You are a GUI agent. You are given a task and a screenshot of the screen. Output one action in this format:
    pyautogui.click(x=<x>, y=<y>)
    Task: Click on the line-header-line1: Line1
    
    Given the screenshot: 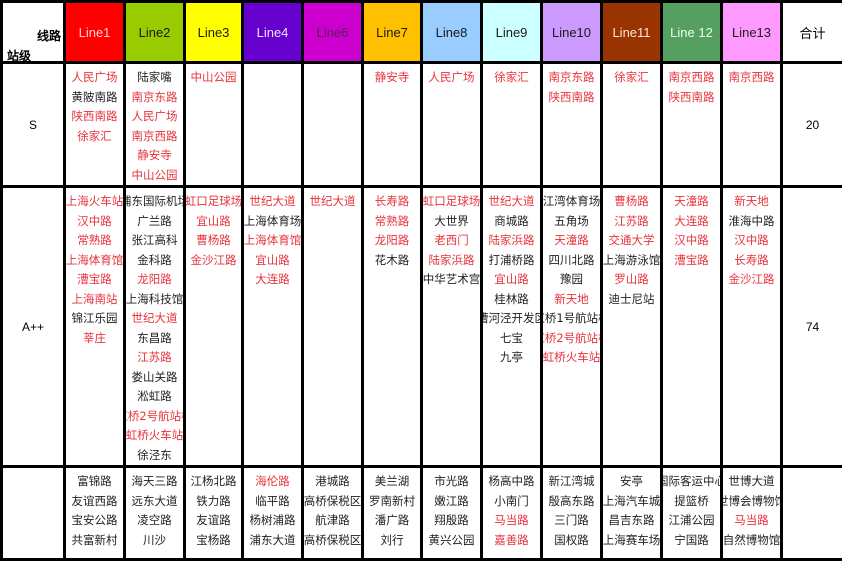 What is the action you would take?
    pyautogui.click(x=95, y=32)
    